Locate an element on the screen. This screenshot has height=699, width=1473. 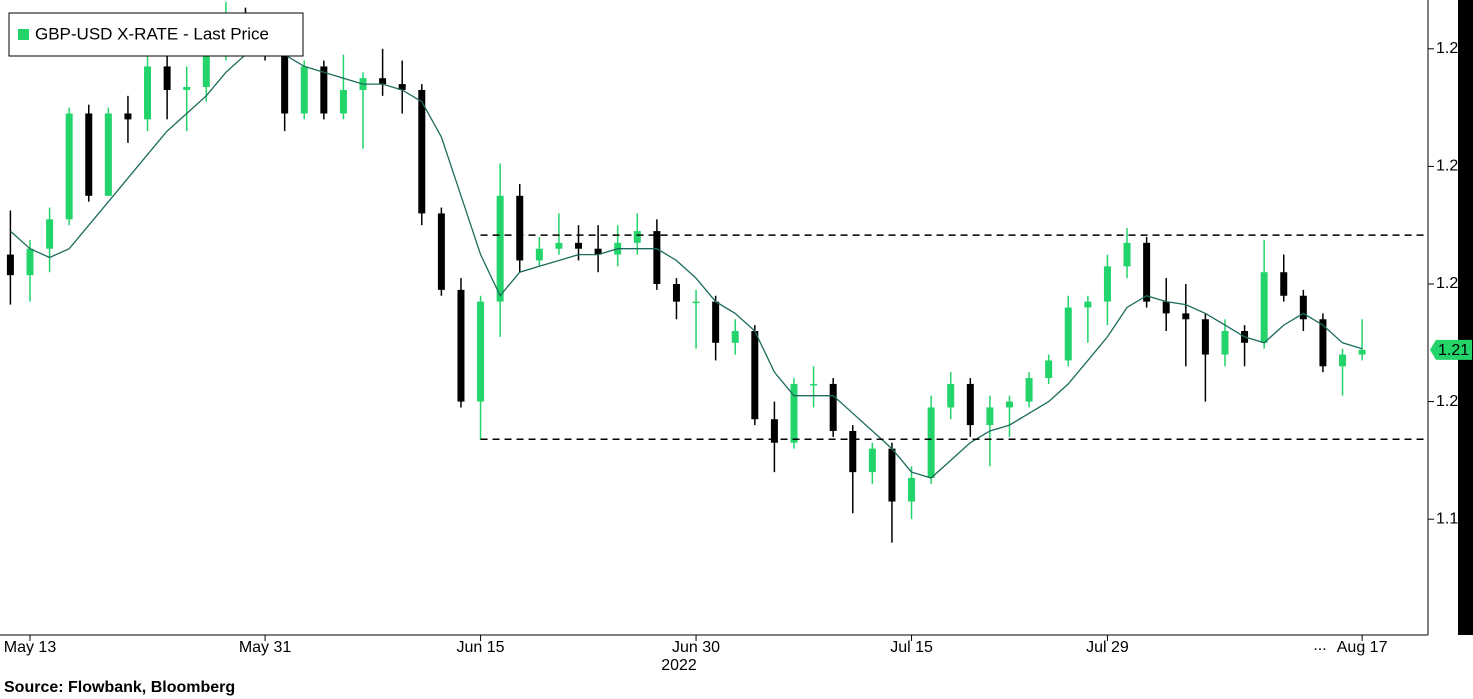
legend: GBP-USD X-RATE - Last Price is located at coordinates (156, 34).